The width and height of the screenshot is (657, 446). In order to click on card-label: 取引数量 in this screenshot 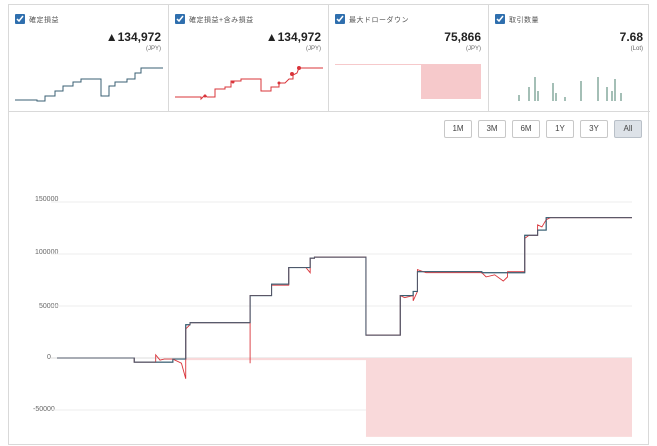, I will do `click(524, 20)`.